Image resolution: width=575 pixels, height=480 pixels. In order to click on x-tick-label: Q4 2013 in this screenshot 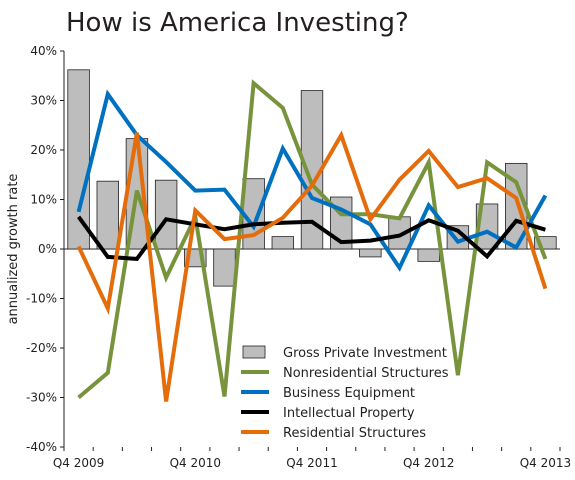, I will do `click(545, 463)`.